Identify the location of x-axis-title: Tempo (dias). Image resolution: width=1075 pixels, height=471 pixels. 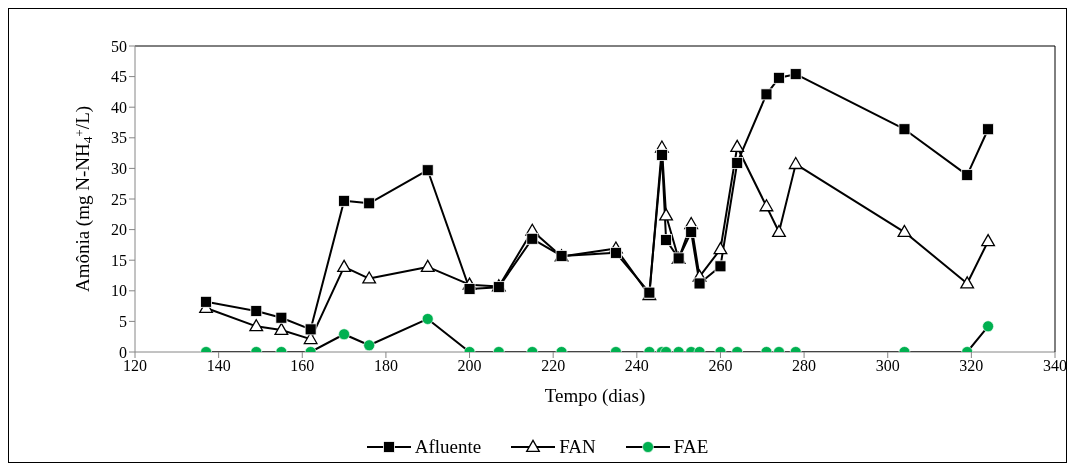
(595, 396).